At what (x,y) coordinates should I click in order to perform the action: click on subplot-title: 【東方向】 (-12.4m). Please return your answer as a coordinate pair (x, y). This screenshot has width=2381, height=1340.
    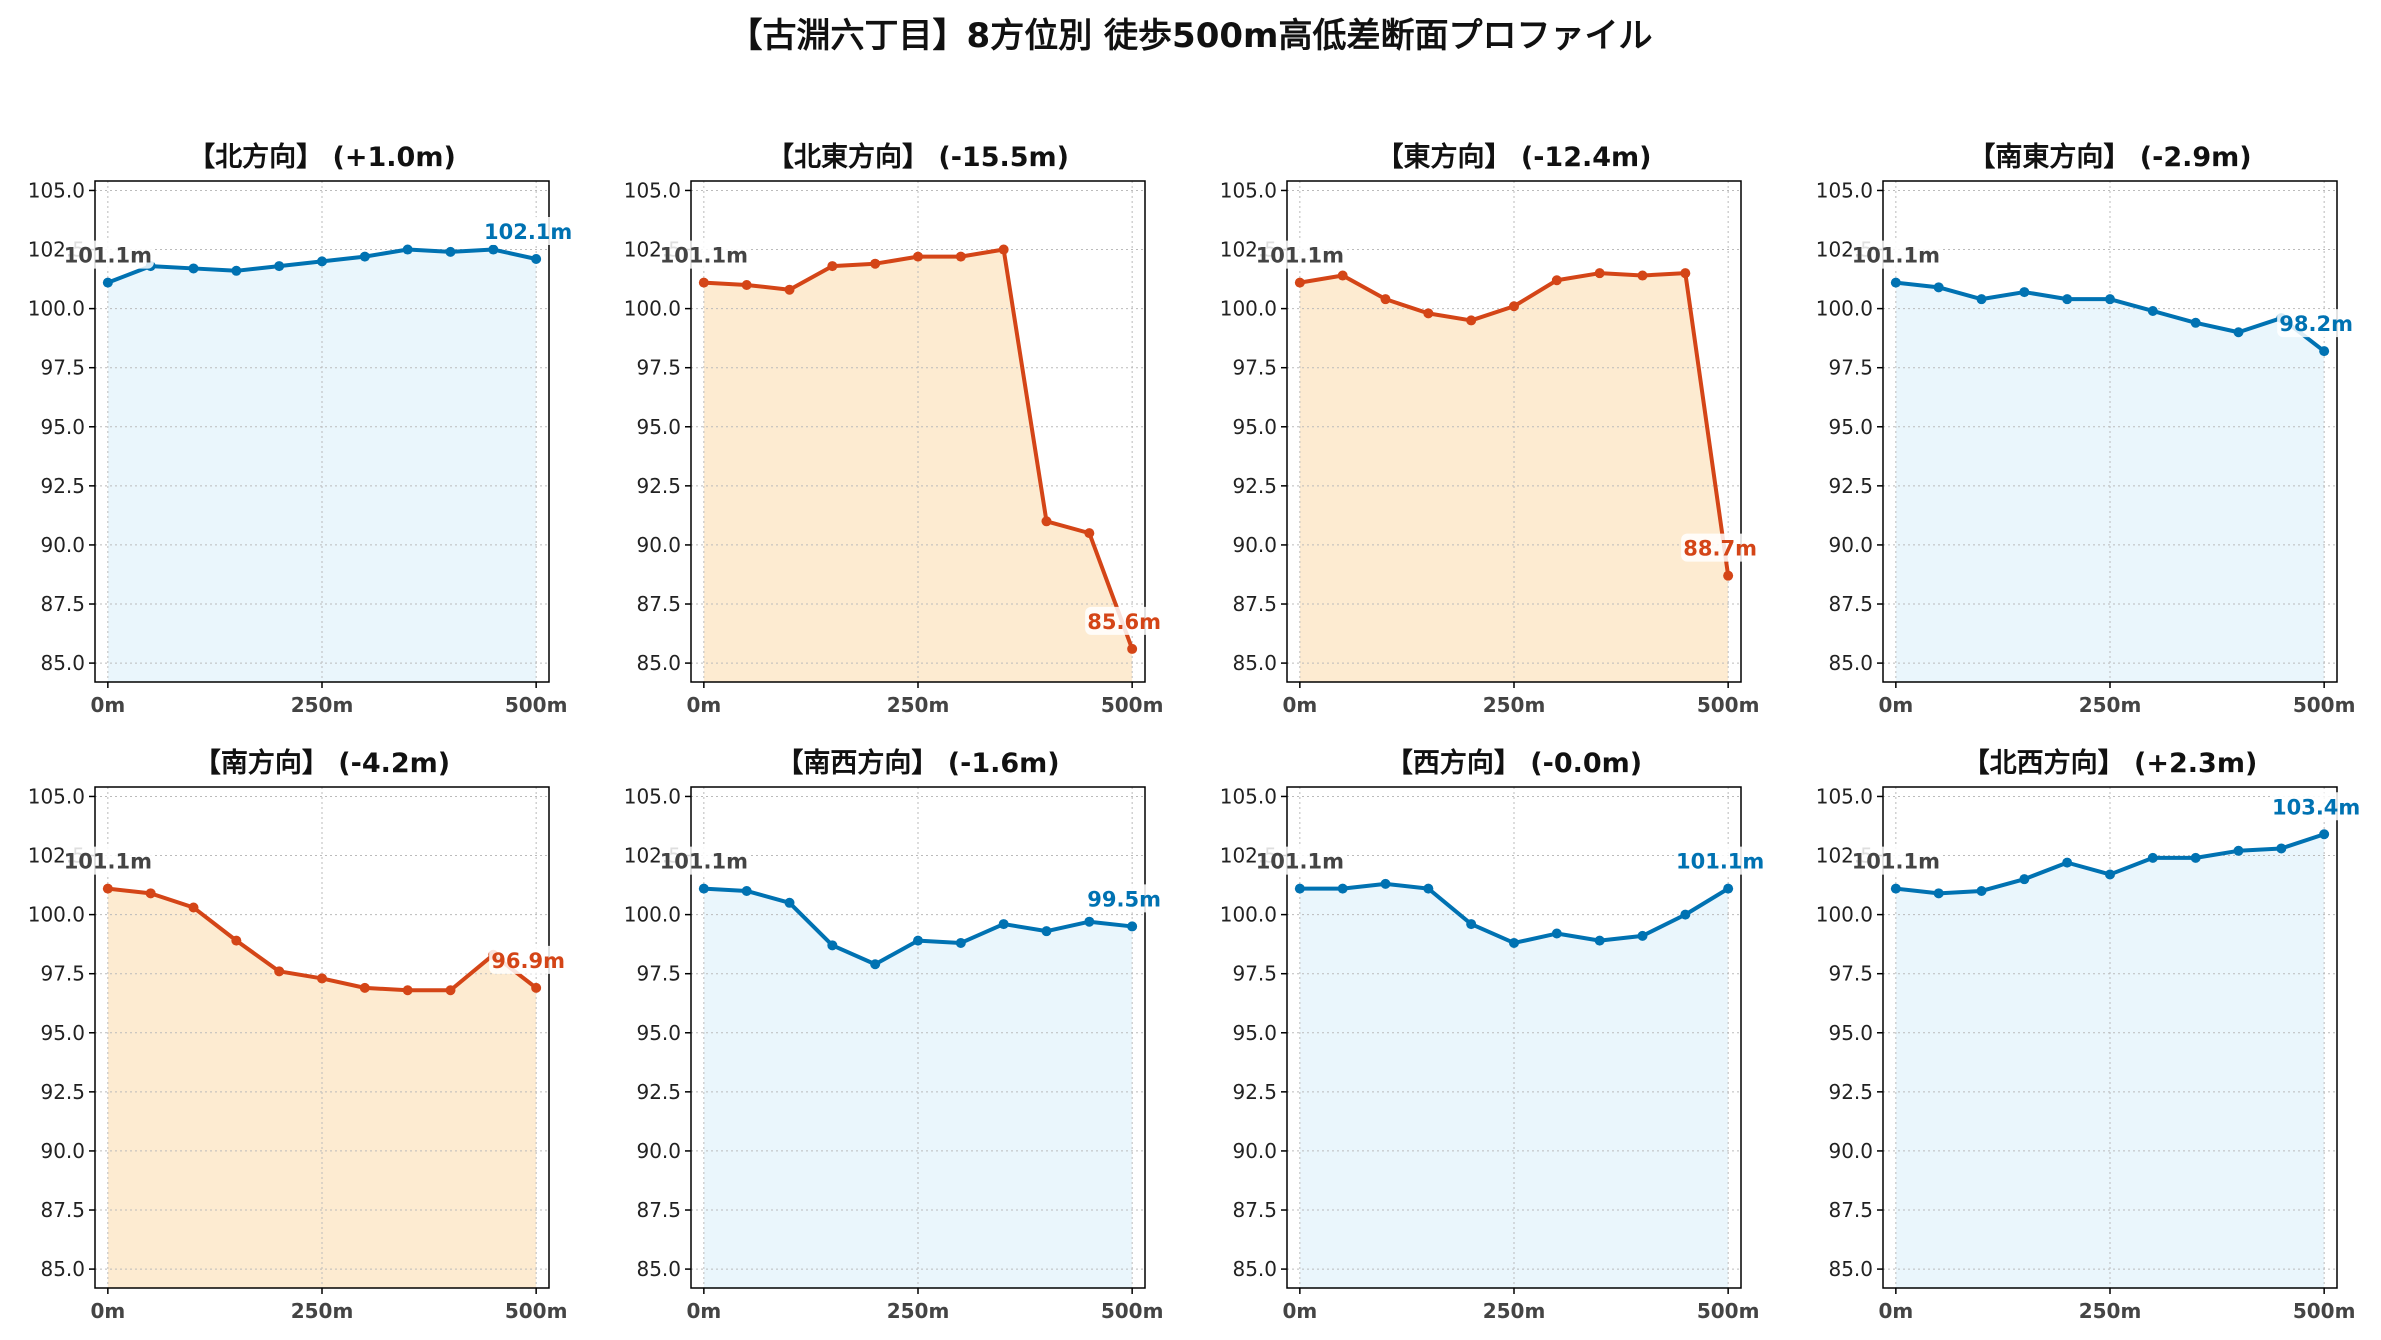
    Looking at the image, I should click on (1513, 157).